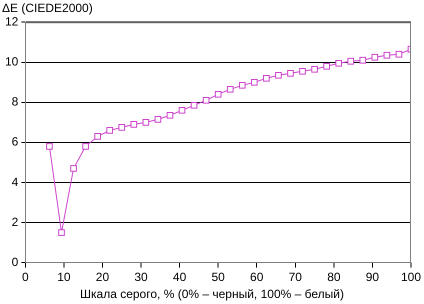 The width and height of the screenshot is (424, 304). Describe the element at coordinates (212, 294) in the screenshot. I see `x-axis-title: Шкала серого, % (0% – черный, 100% – белый)` at that location.